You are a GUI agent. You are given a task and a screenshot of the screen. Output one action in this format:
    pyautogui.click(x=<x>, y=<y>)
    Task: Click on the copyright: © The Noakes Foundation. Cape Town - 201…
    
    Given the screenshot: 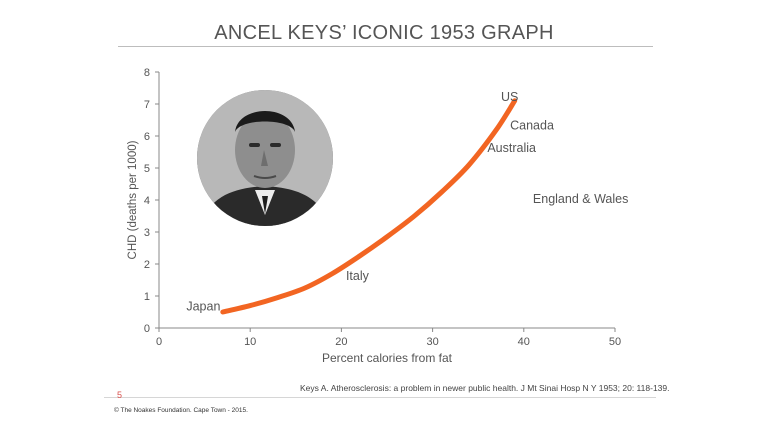 What is the action you would take?
    pyautogui.click(x=181, y=410)
    